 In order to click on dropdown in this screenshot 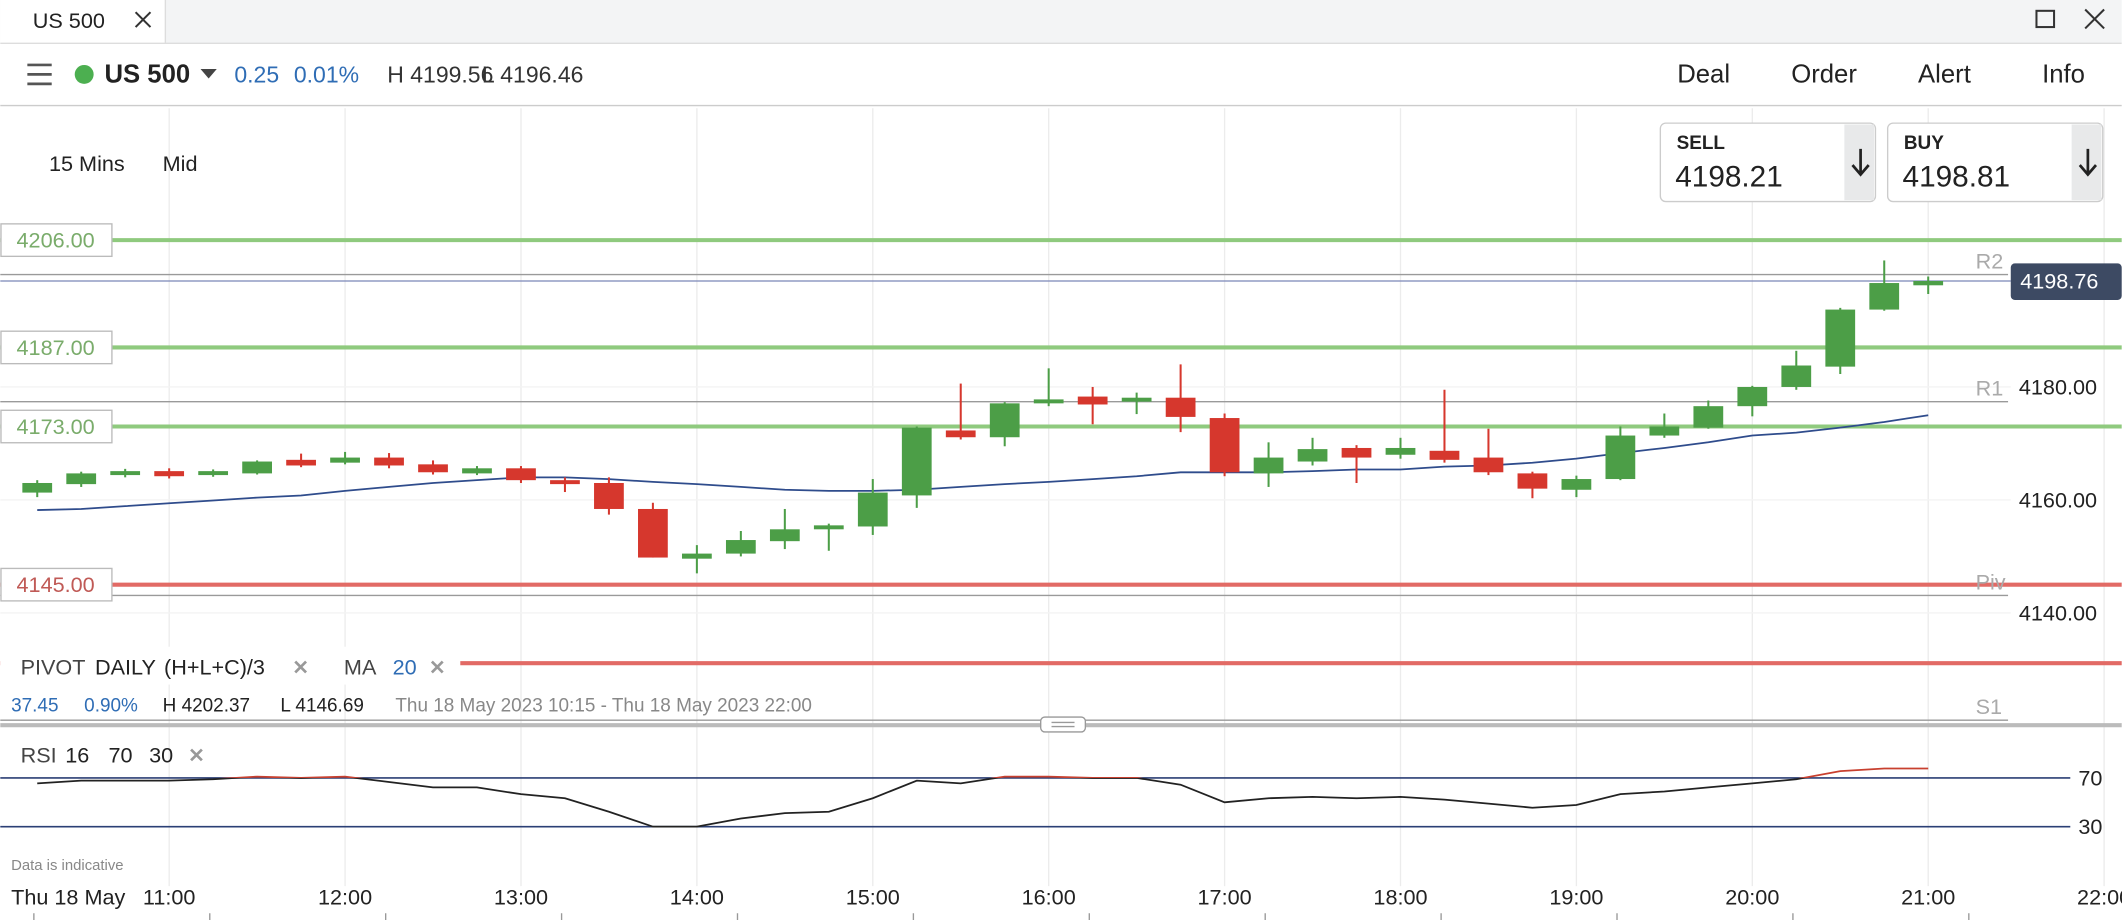, I will do `click(208, 74)`.